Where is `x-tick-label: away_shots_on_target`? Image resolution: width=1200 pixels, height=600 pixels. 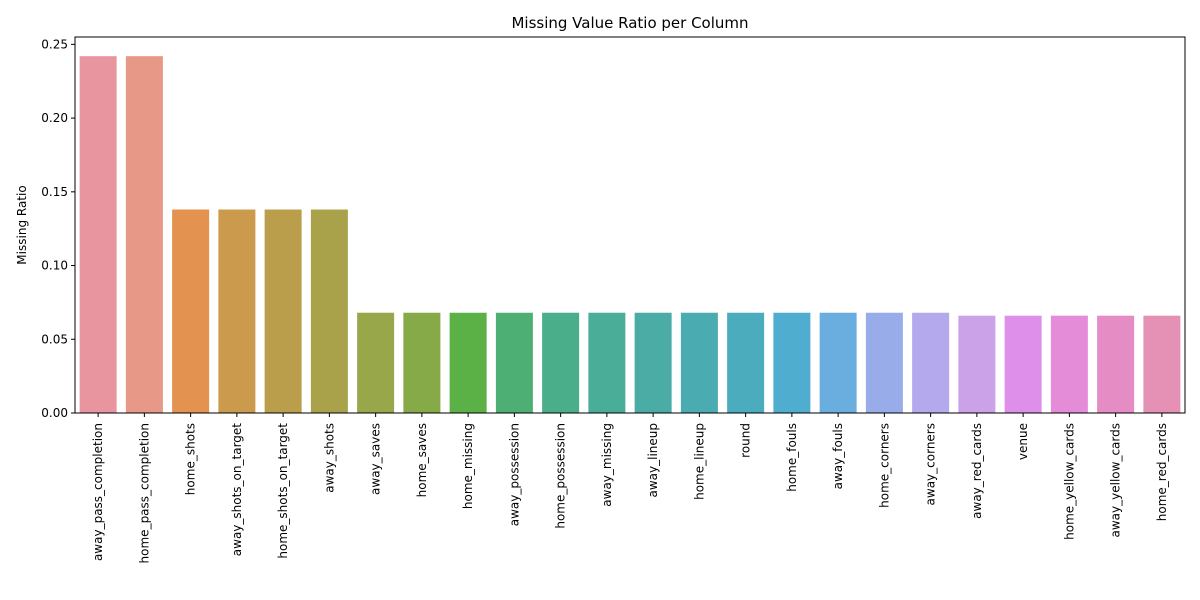
x-tick-label: away_shots_on_target is located at coordinates (237, 490).